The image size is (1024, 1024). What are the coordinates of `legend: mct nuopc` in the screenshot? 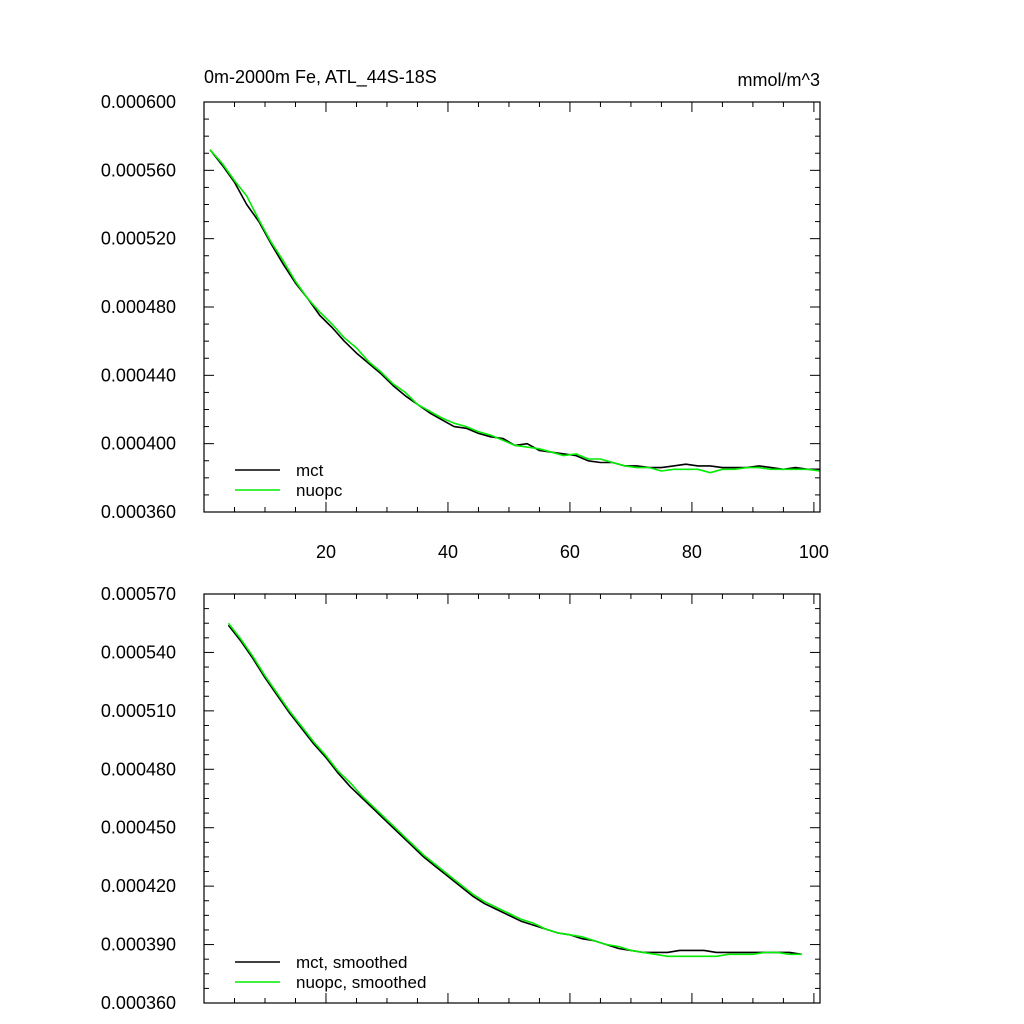 It's located at (289, 480).